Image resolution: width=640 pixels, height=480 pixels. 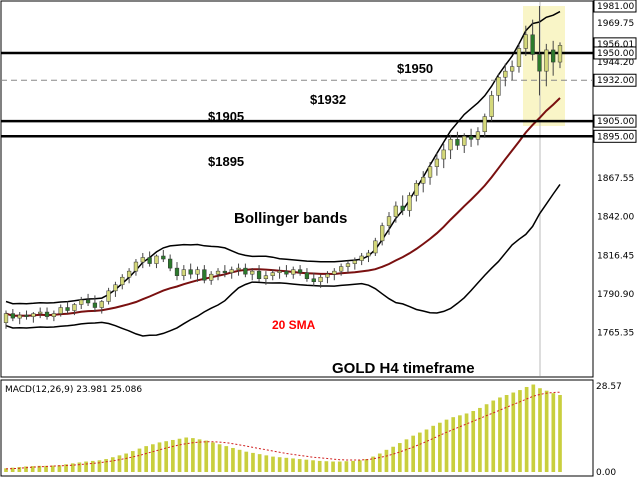 What do you see at coordinates (226, 116) in the screenshot?
I see `level-label-1905: $1905` at bounding box center [226, 116].